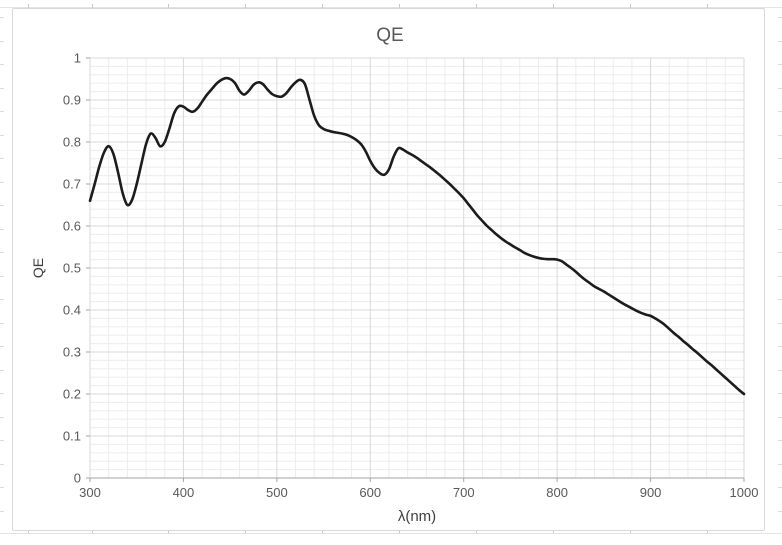 The image size is (782, 545). What do you see at coordinates (72, 142) in the screenshot?
I see `svg-text: 0.8` at bounding box center [72, 142].